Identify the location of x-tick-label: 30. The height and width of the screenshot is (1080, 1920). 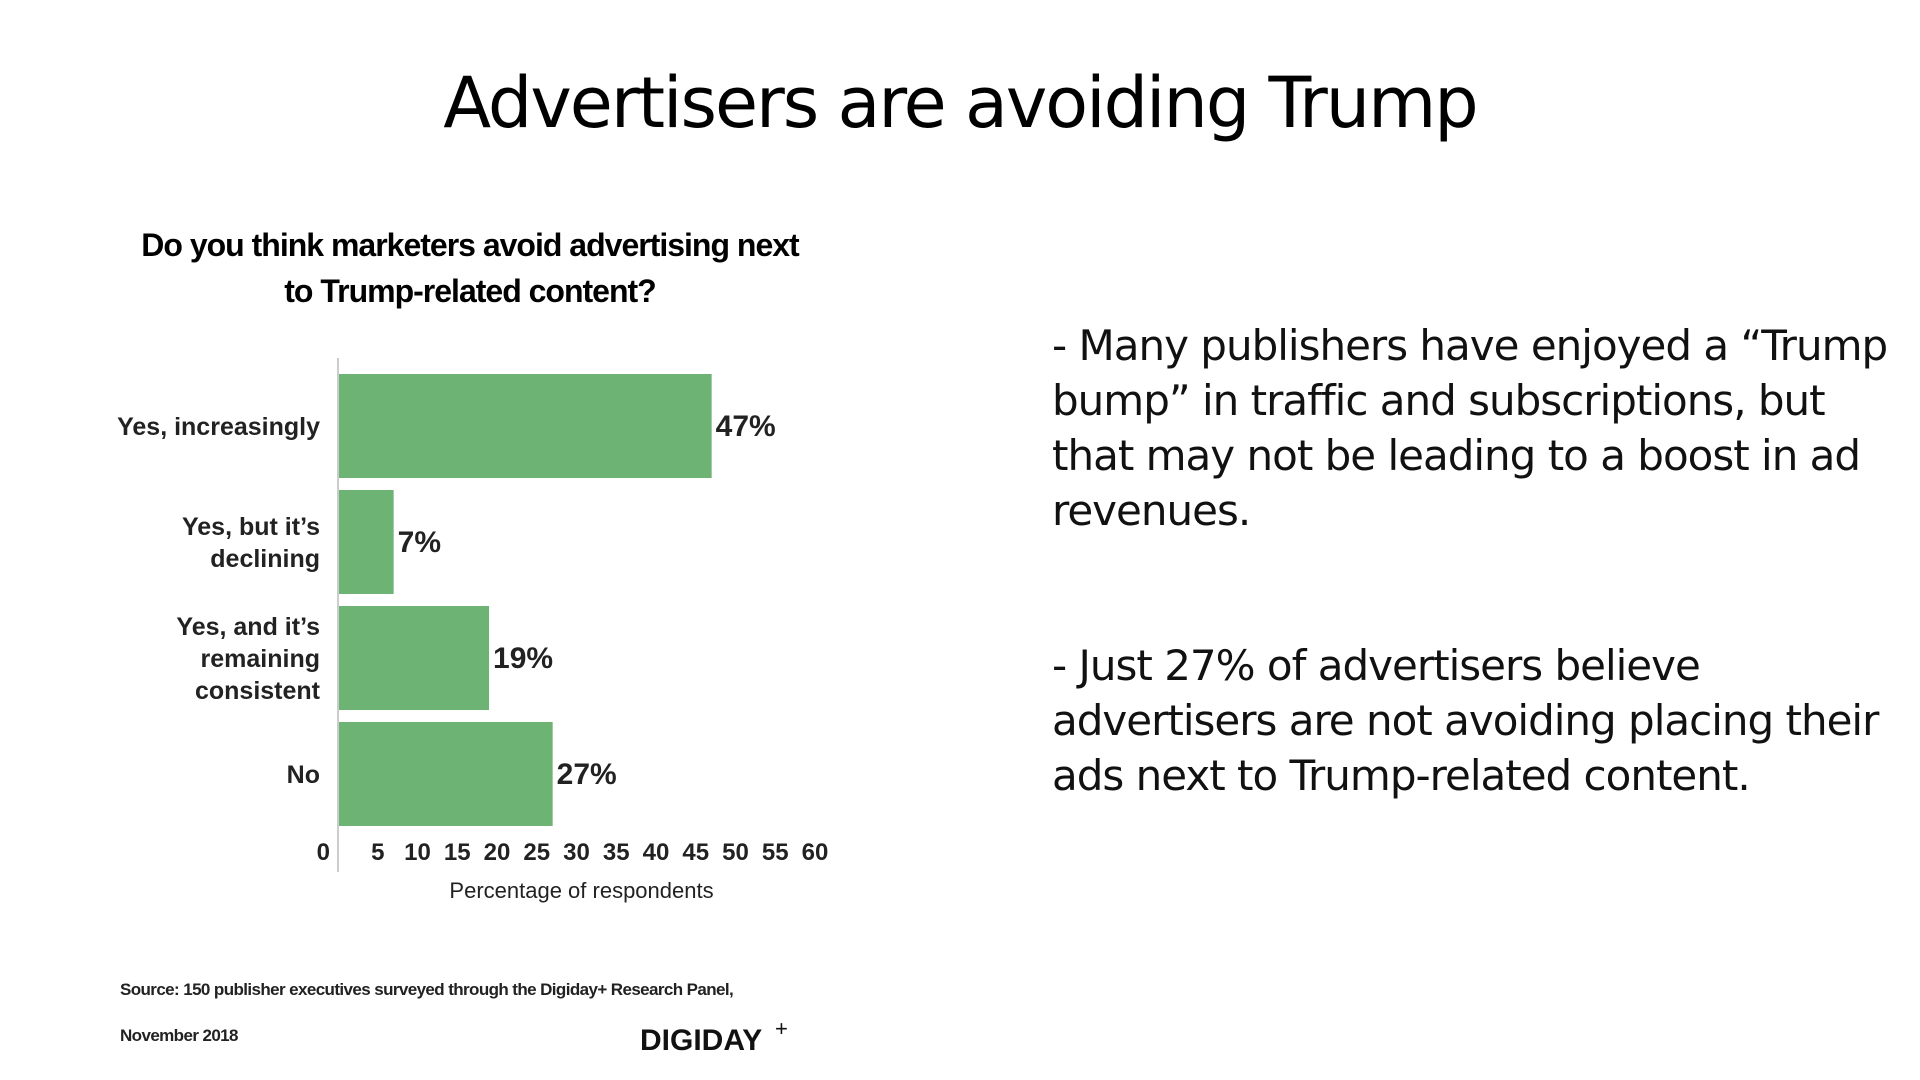
(576, 852).